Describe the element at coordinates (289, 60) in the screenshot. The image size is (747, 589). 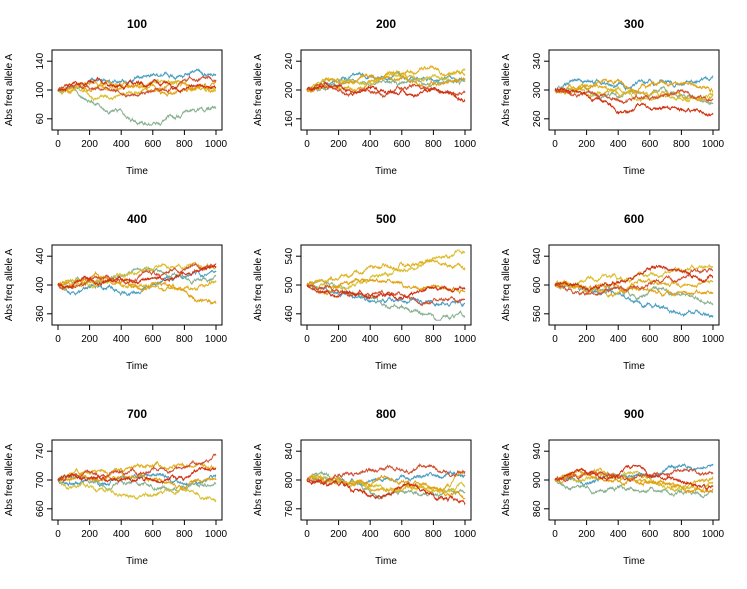
I see `y-tick-label: 240` at that location.